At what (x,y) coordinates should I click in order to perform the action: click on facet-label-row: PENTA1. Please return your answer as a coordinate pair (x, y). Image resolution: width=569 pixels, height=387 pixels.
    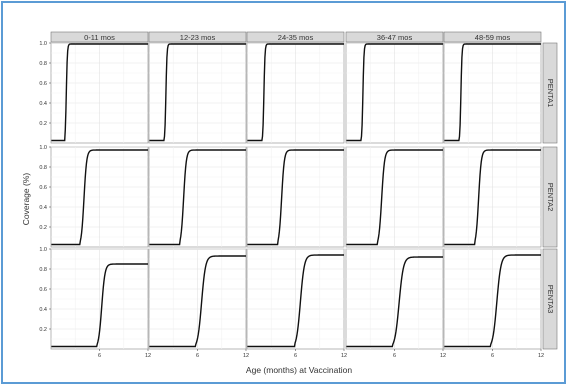
    Looking at the image, I should click on (550, 93).